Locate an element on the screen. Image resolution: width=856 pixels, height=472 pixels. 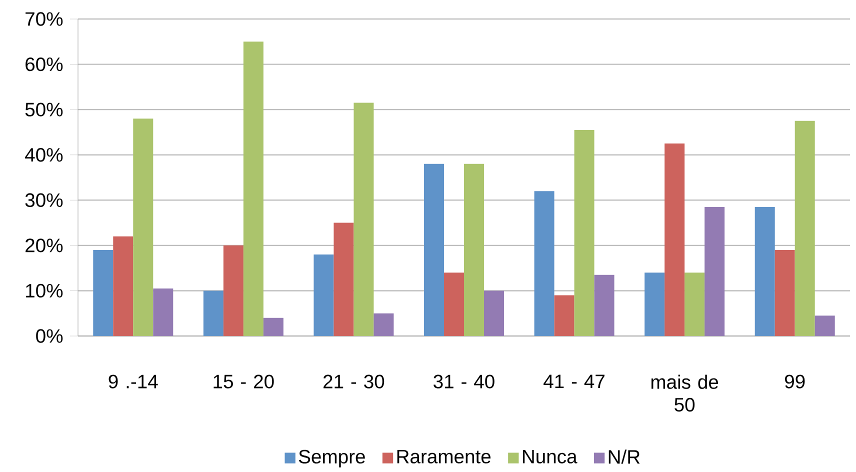
x-tick-label: 41 - 47 is located at coordinates (574, 381).